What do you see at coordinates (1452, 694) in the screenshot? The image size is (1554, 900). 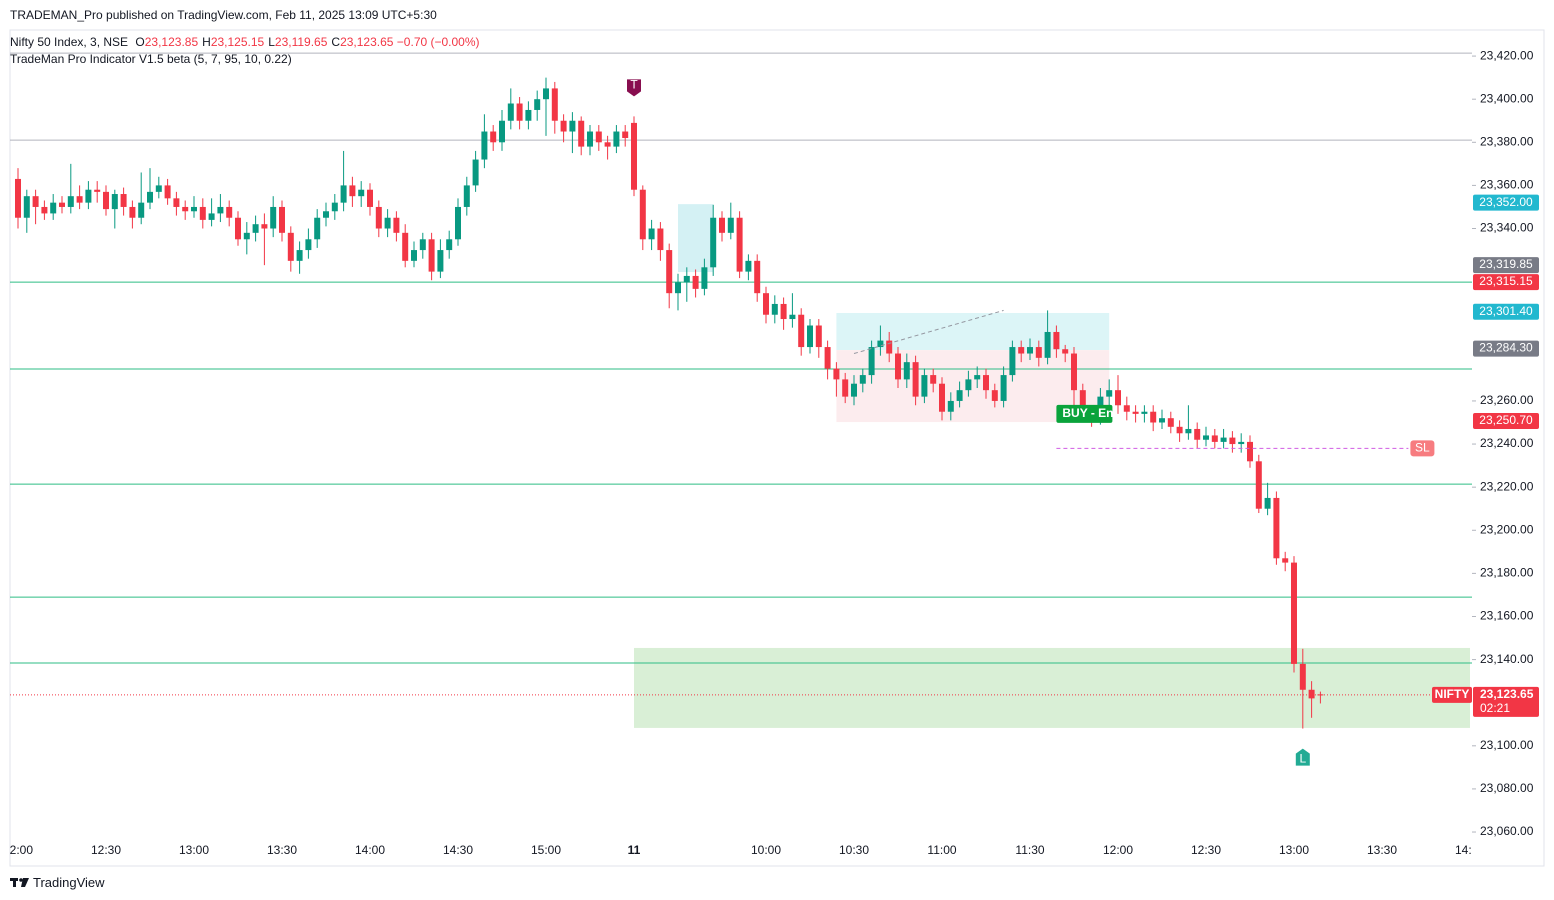 I see `symbol-tag: NIFTY` at bounding box center [1452, 694].